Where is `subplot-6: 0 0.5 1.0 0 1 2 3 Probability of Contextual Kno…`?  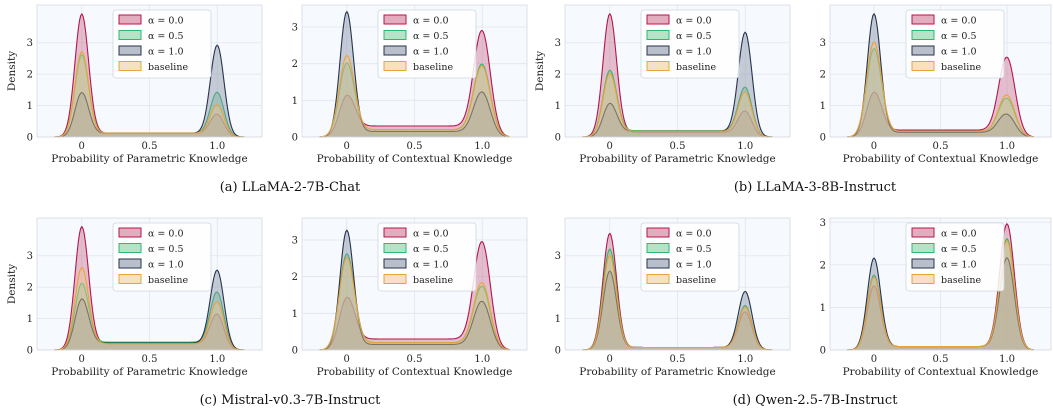
subplot-6: 0 0.5 1.0 0 1 2 3 Probability of Contextual Kno… is located at coordinates (410, 297).